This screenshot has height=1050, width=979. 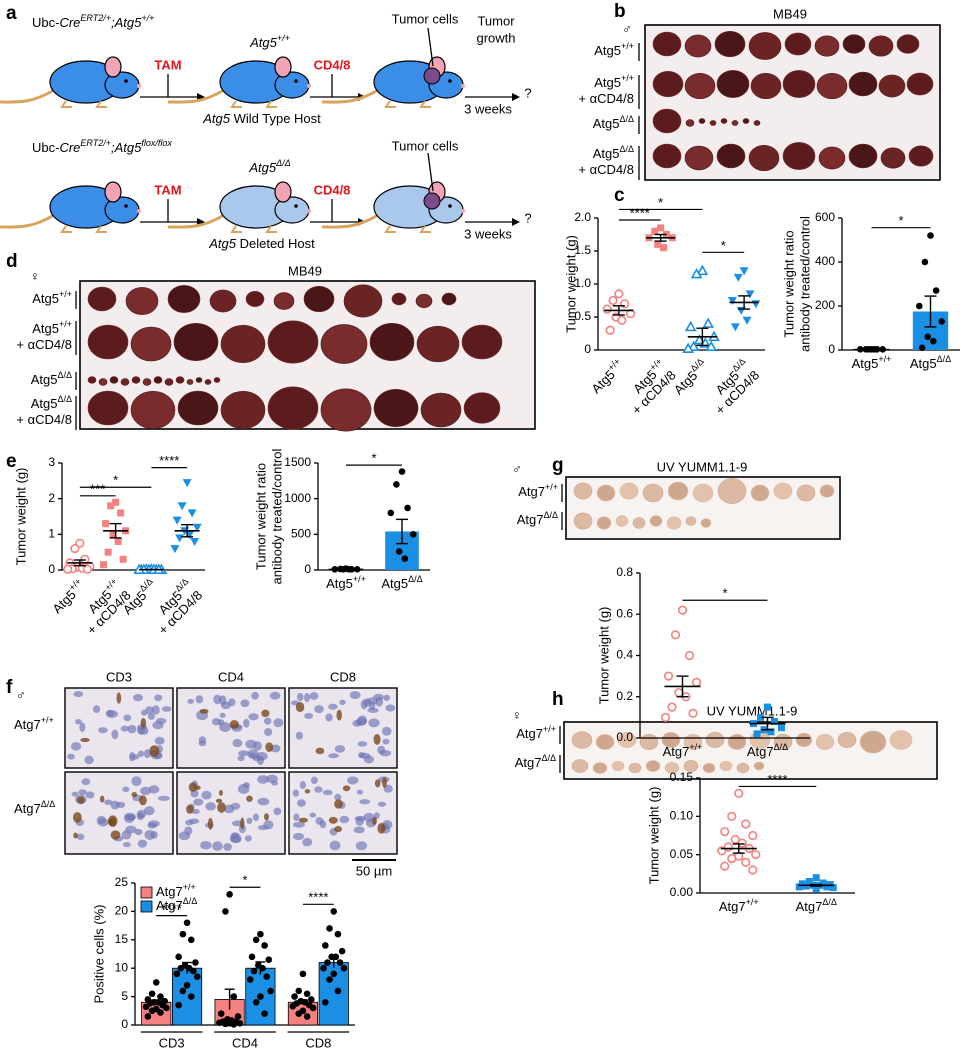 I want to click on text-segment: Atg7, so click(x=531, y=491).